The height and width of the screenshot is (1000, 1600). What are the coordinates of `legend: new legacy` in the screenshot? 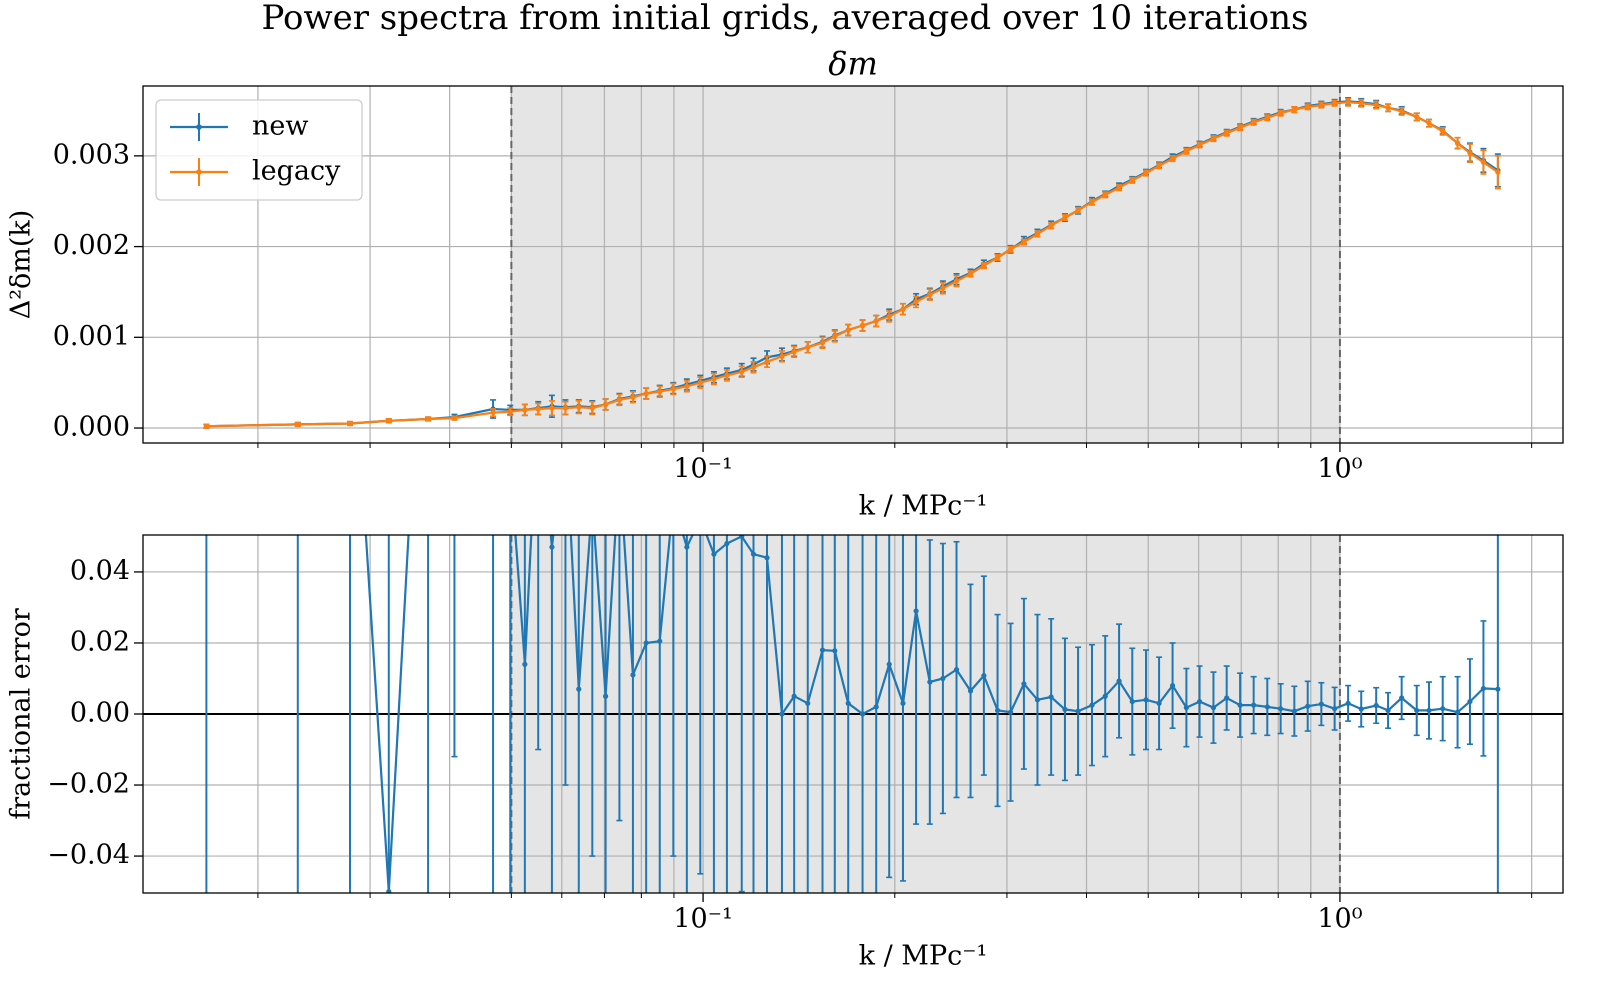 It's located at (259, 150).